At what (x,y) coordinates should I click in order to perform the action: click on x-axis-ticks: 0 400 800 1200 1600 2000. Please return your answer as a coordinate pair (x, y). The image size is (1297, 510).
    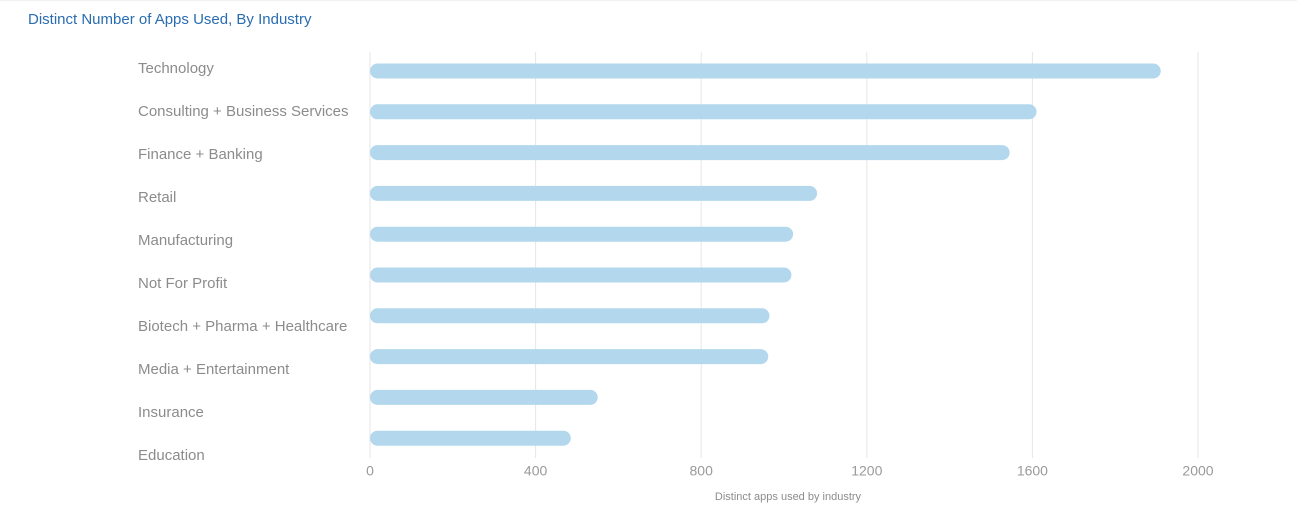
    Looking at the image, I should click on (790, 471).